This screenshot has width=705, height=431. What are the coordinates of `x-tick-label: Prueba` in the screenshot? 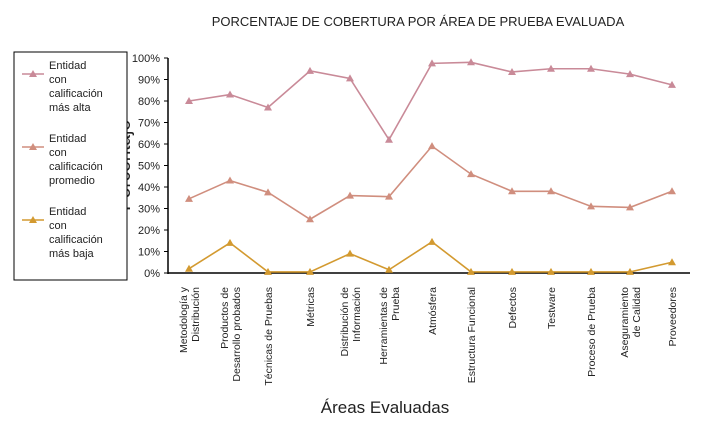 It's located at (396, 304).